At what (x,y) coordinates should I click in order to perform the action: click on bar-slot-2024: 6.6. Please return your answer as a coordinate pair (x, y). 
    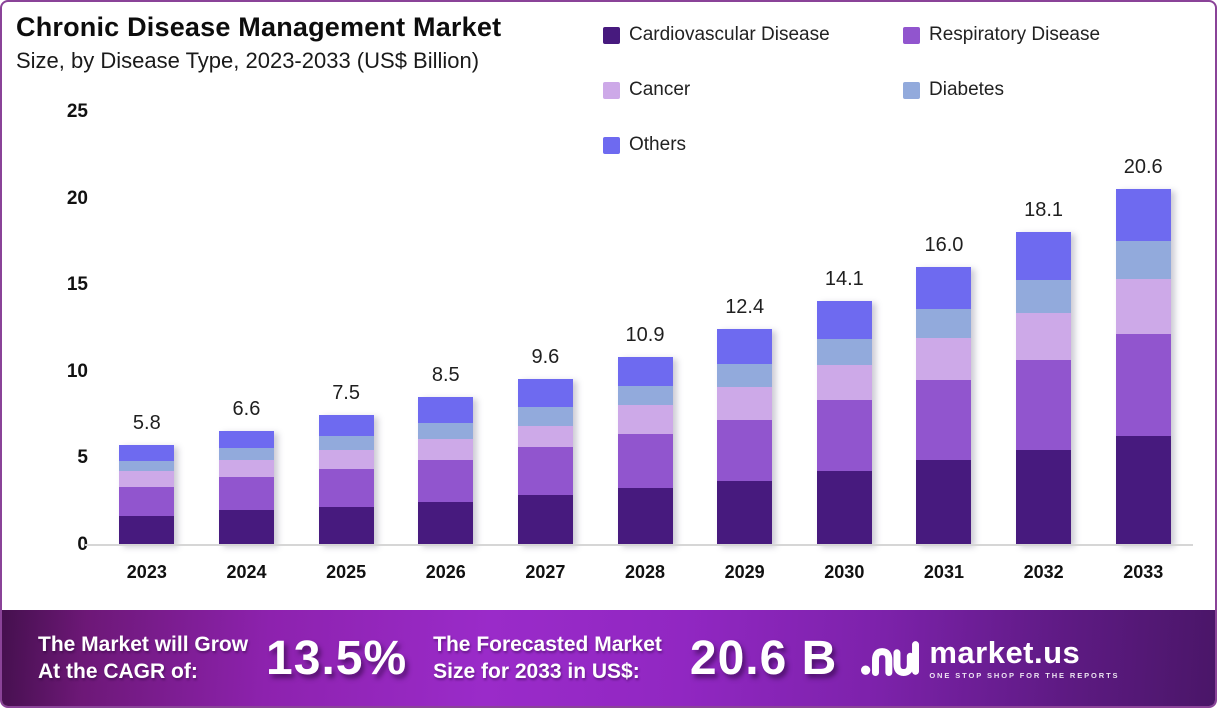
    Looking at the image, I should click on (247, 328).